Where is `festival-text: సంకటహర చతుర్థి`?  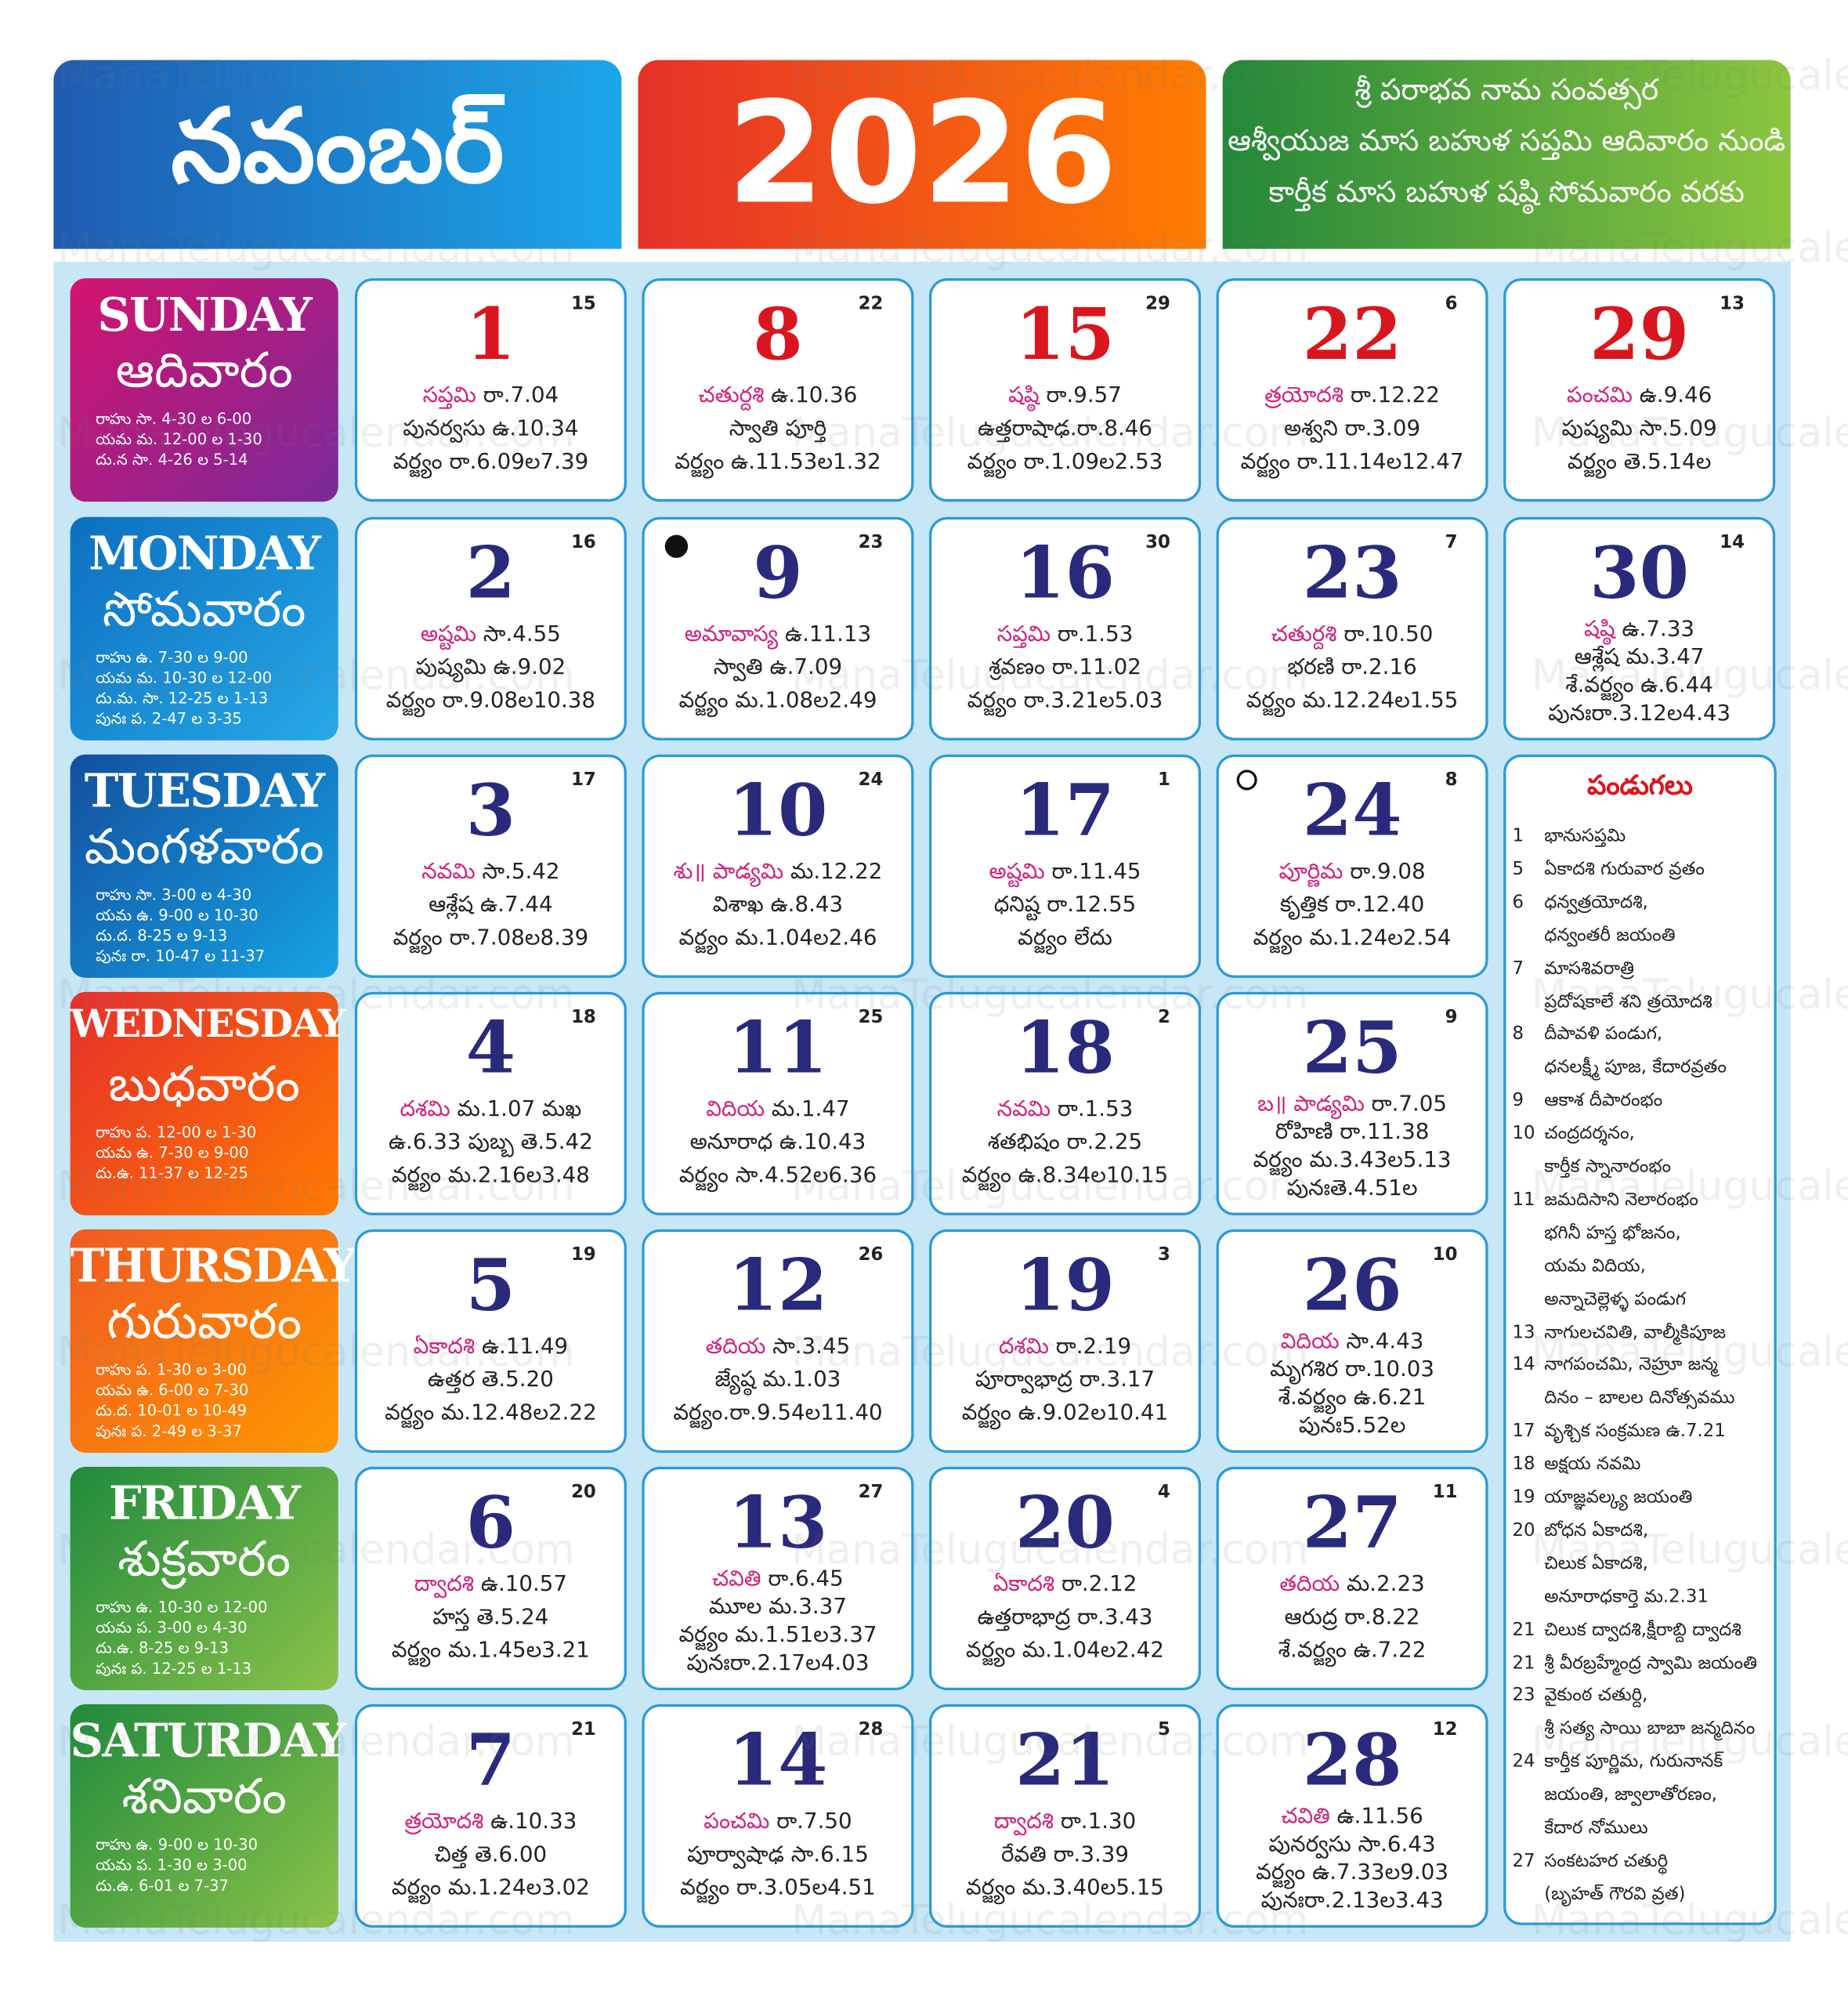 festival-text: సంకటహర చతుర్థి is located at coordinates (1606, 1861).